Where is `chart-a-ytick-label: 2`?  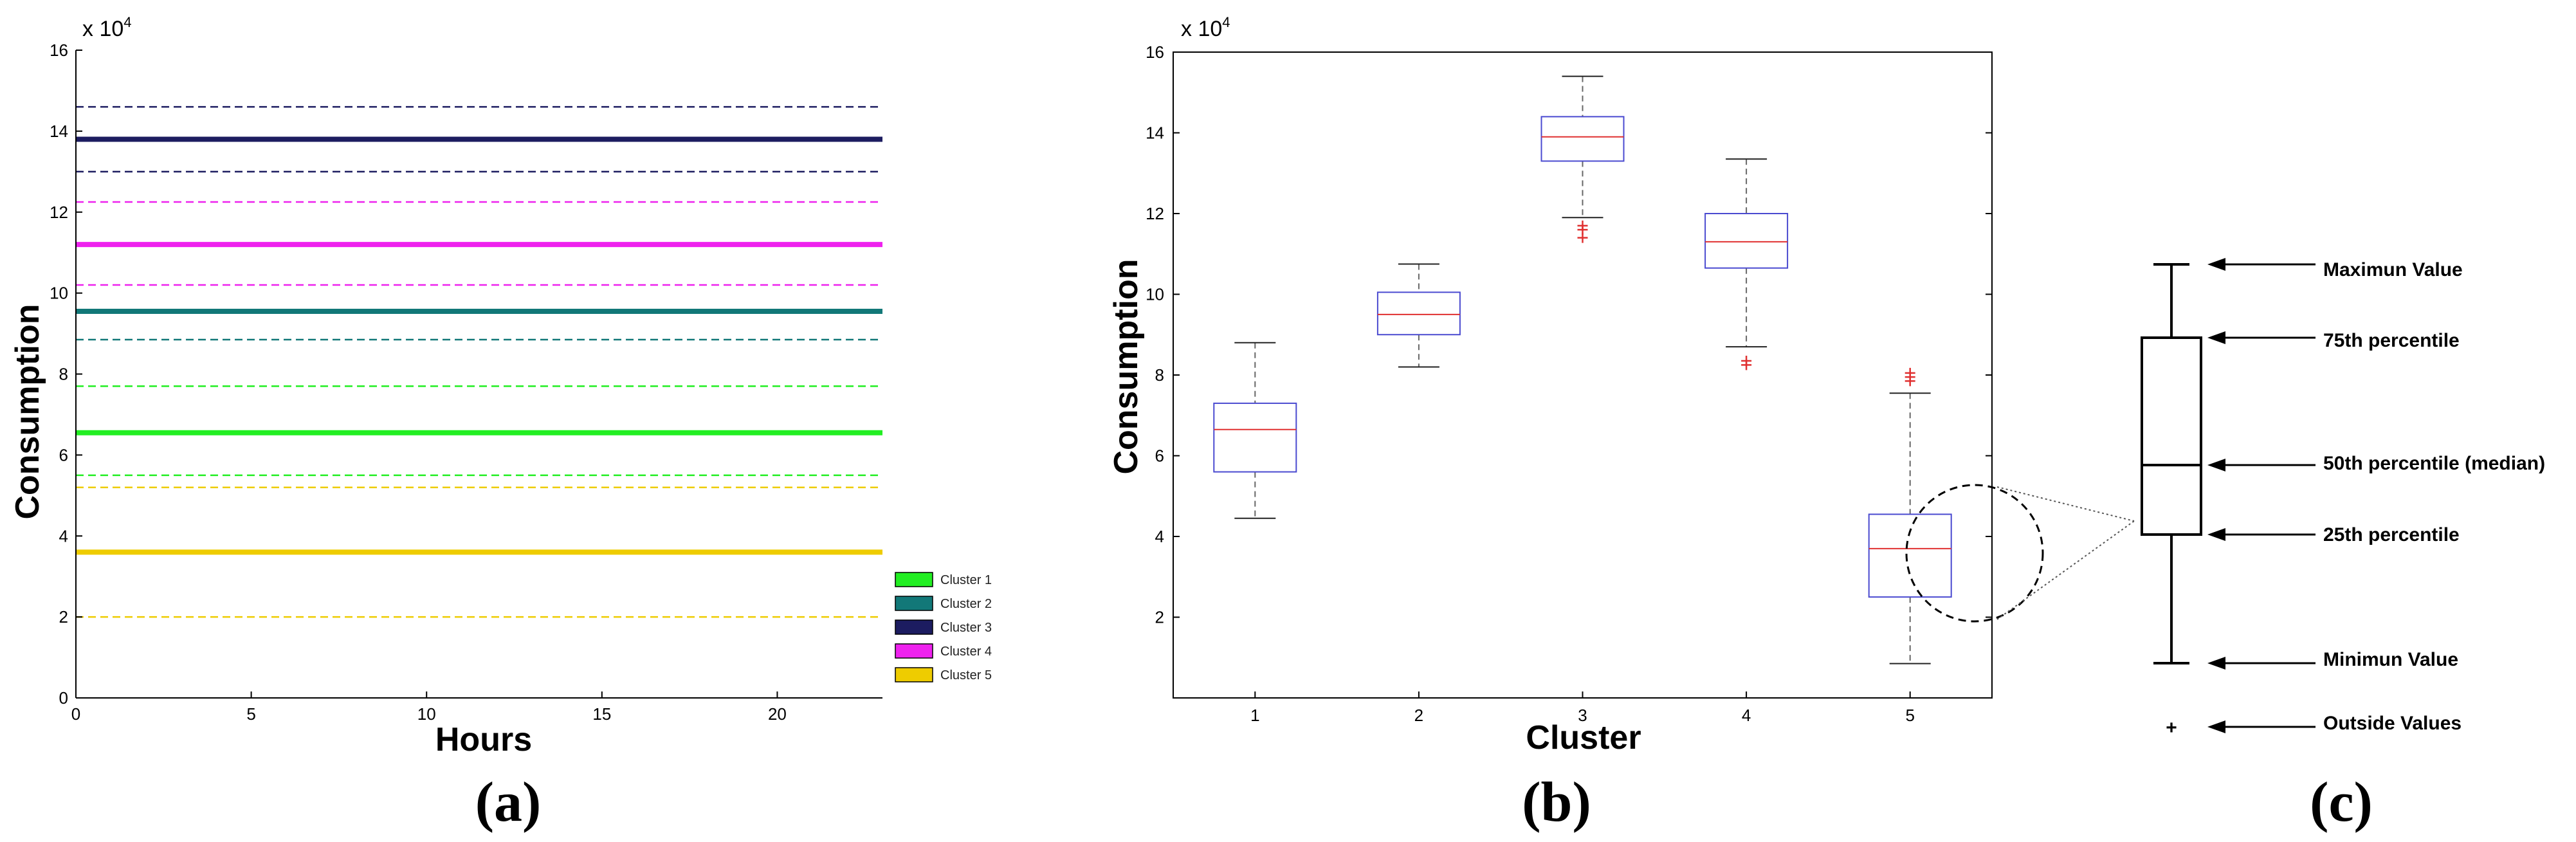
chart-a-ytick-label: 2 is located at coordinates (63, 617).